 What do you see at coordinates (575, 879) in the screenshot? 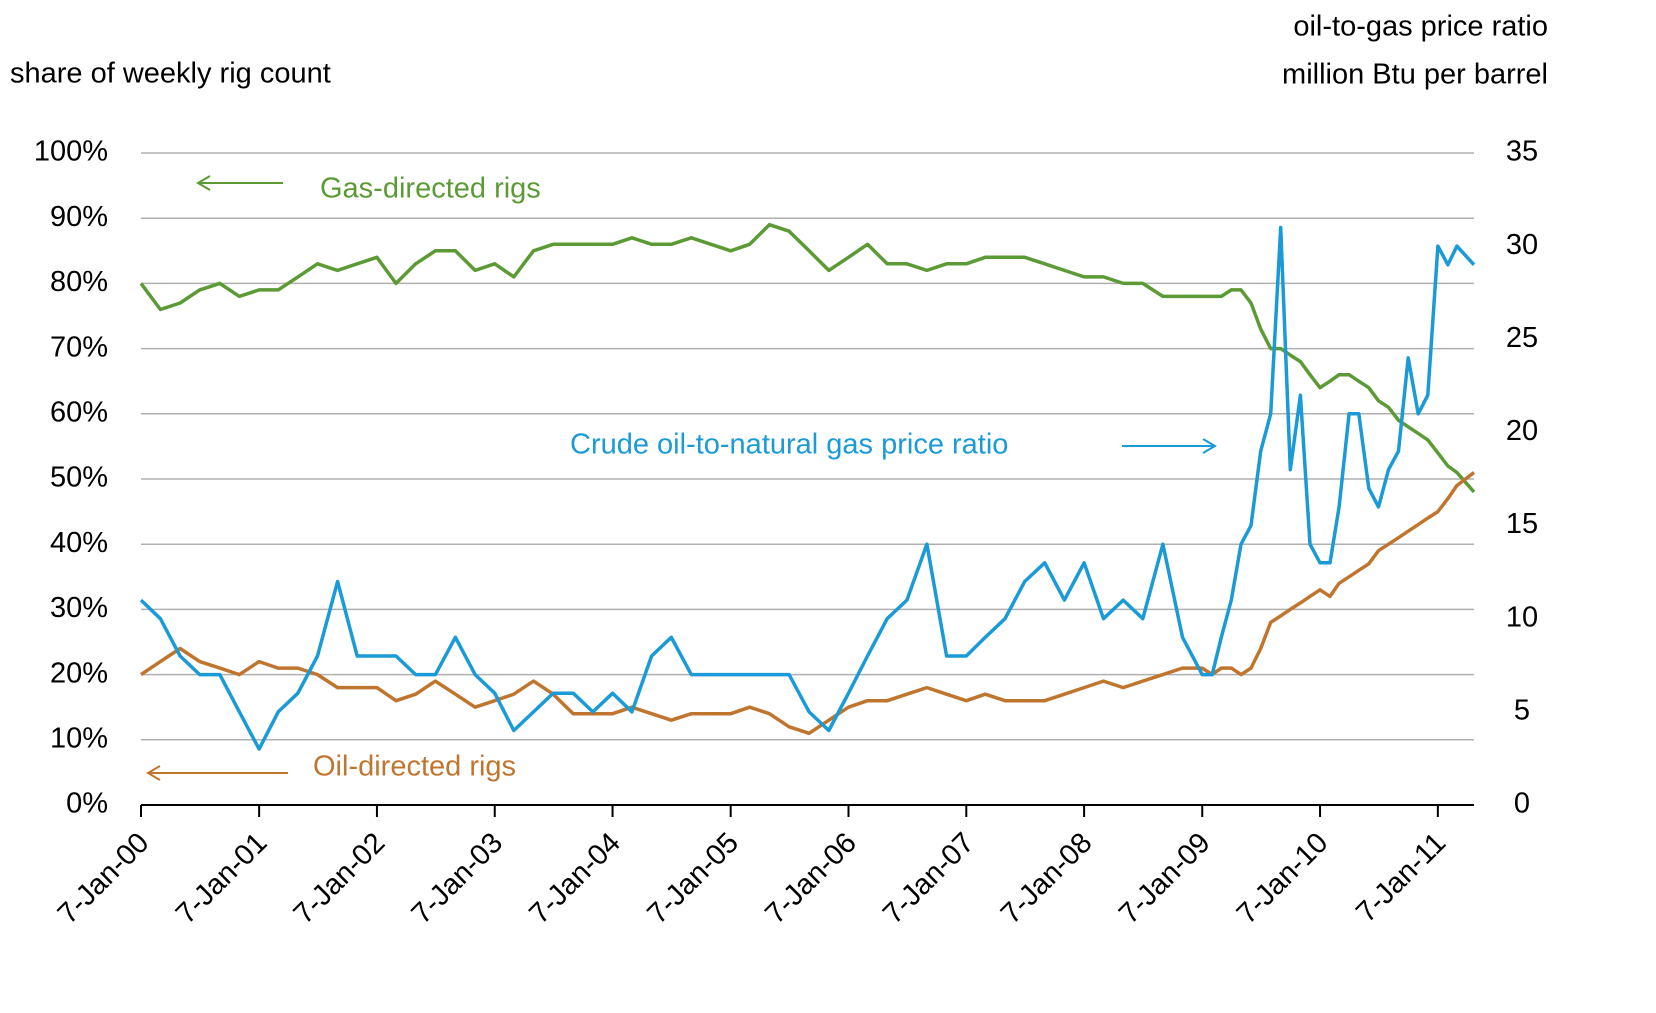
I see `x-tick-label: 7-Jan-04` at bounding box center [575, 879].